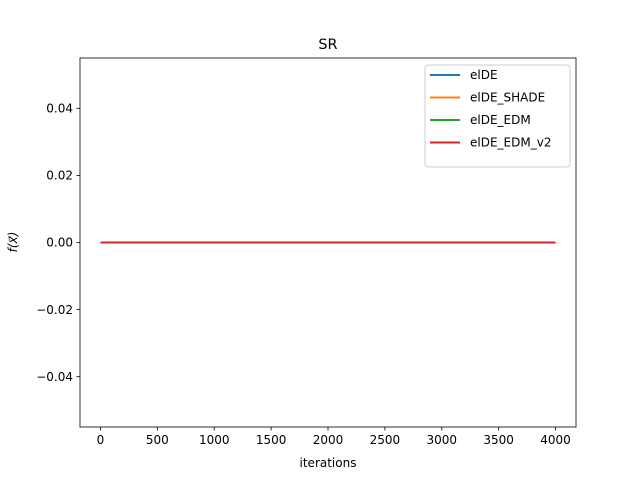 The height and width of the screenshot is (480, 640). I want to click on y-tick-label: 0.02, so click(59, 176).